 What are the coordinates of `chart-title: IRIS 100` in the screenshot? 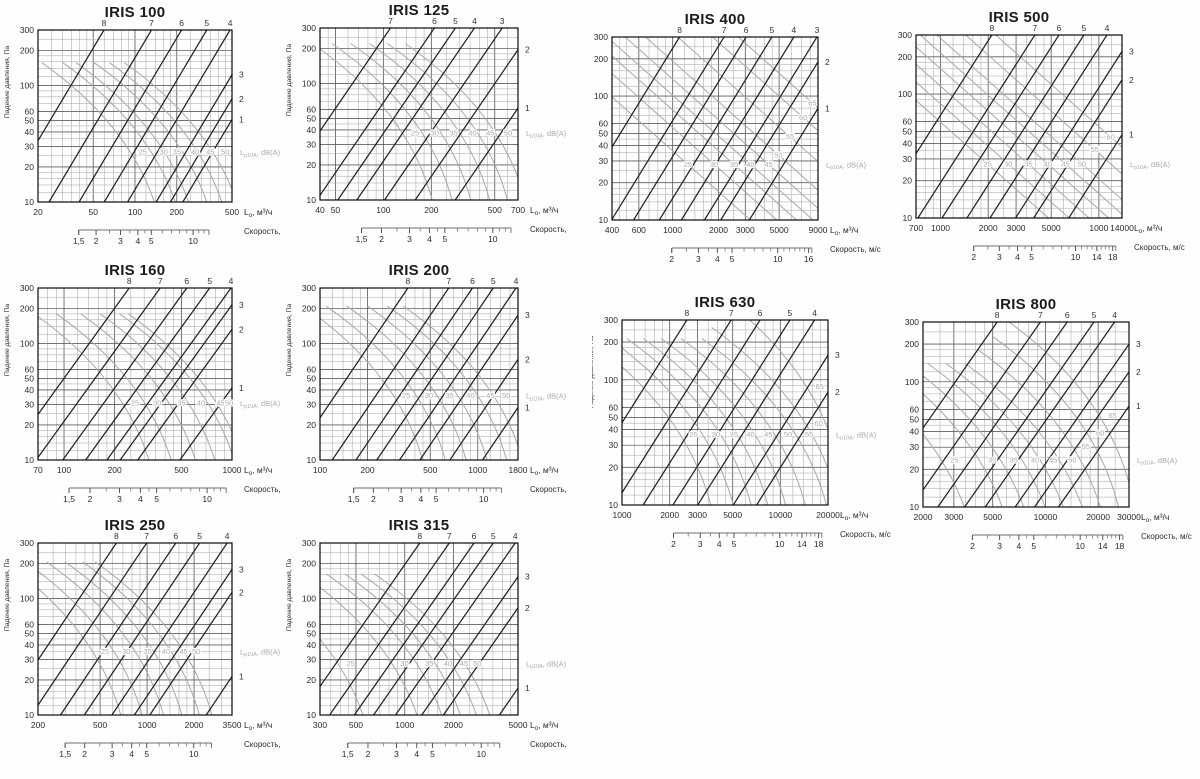 It's located at (135, 12).